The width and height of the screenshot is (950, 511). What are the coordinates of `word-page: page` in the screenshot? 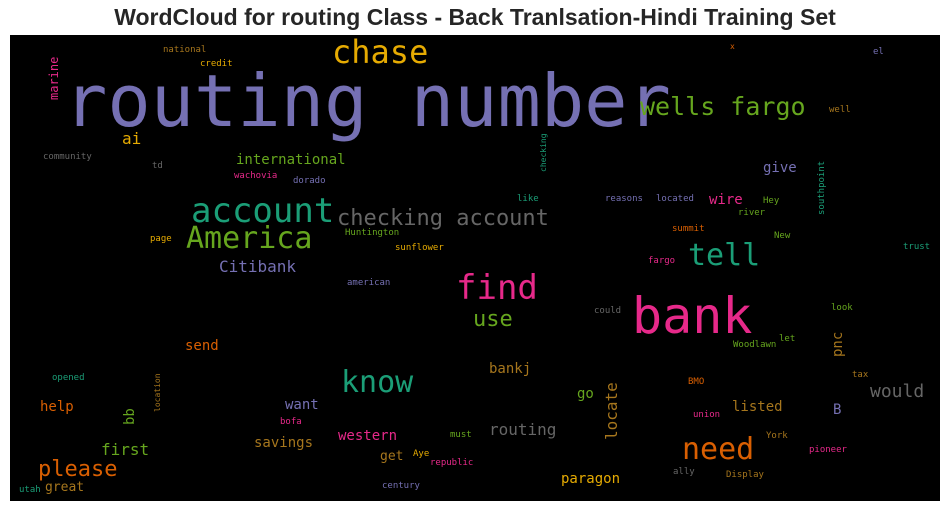 It's located at (161, 239).